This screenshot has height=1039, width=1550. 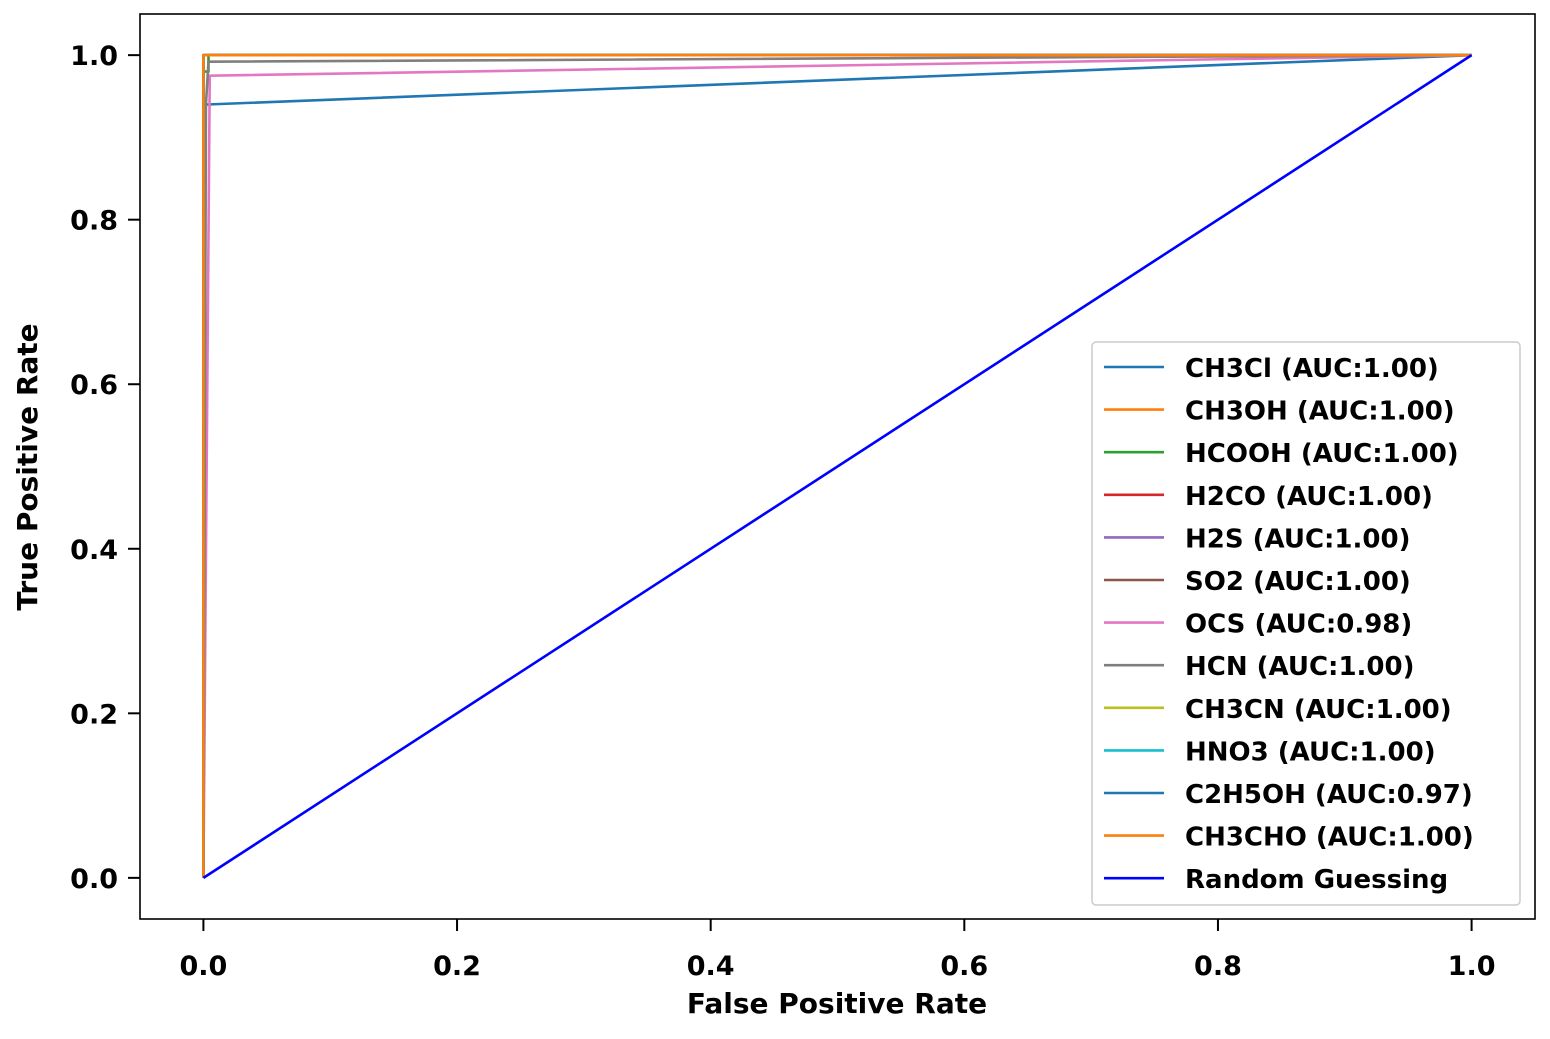 I want to click on x-tick-label: 0.2, so click(x=457, y=966).